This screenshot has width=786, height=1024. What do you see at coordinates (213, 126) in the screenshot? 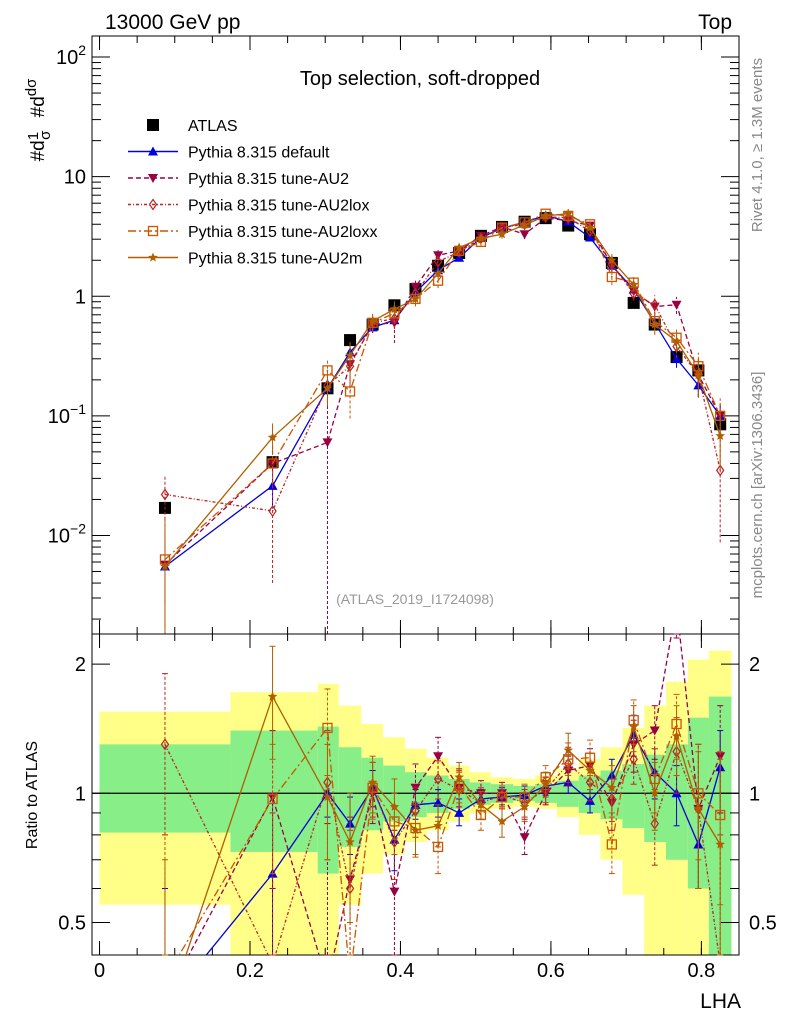
I see `legend-label: ATLAS` at bounding box center [213, 126].